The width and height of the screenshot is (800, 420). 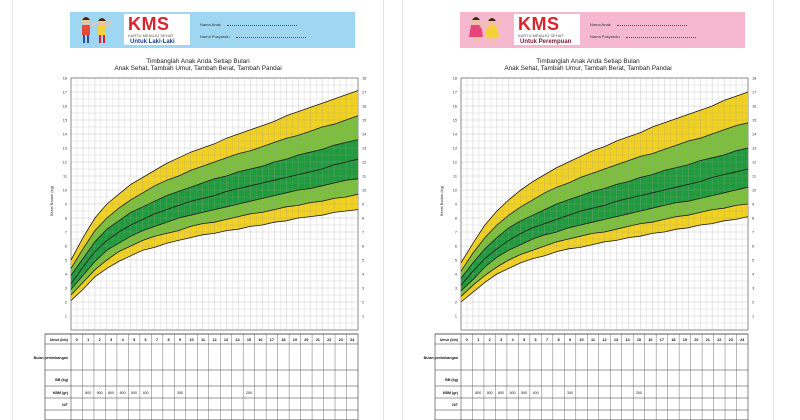 I want to click on month-number: 3, so click(x=111, y=340).